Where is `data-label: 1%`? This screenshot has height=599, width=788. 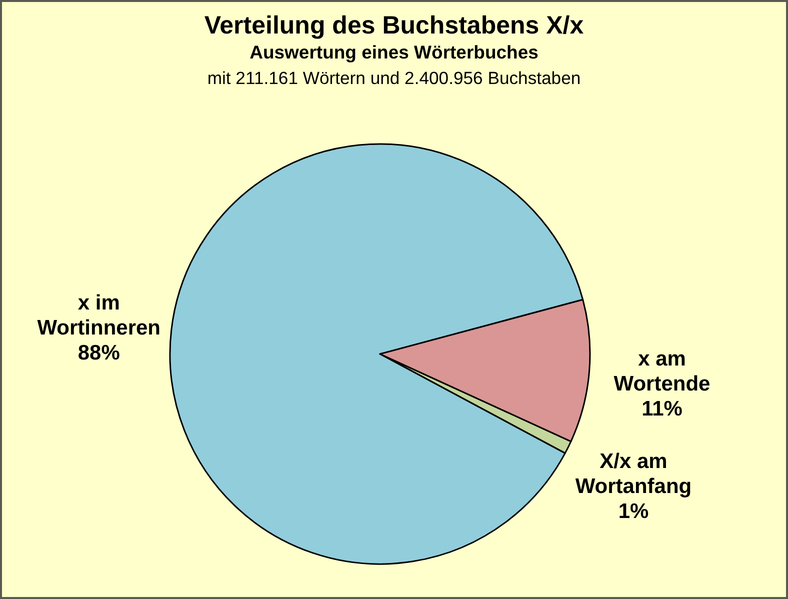
data-label: 1% is located at coordinates (634, 511).